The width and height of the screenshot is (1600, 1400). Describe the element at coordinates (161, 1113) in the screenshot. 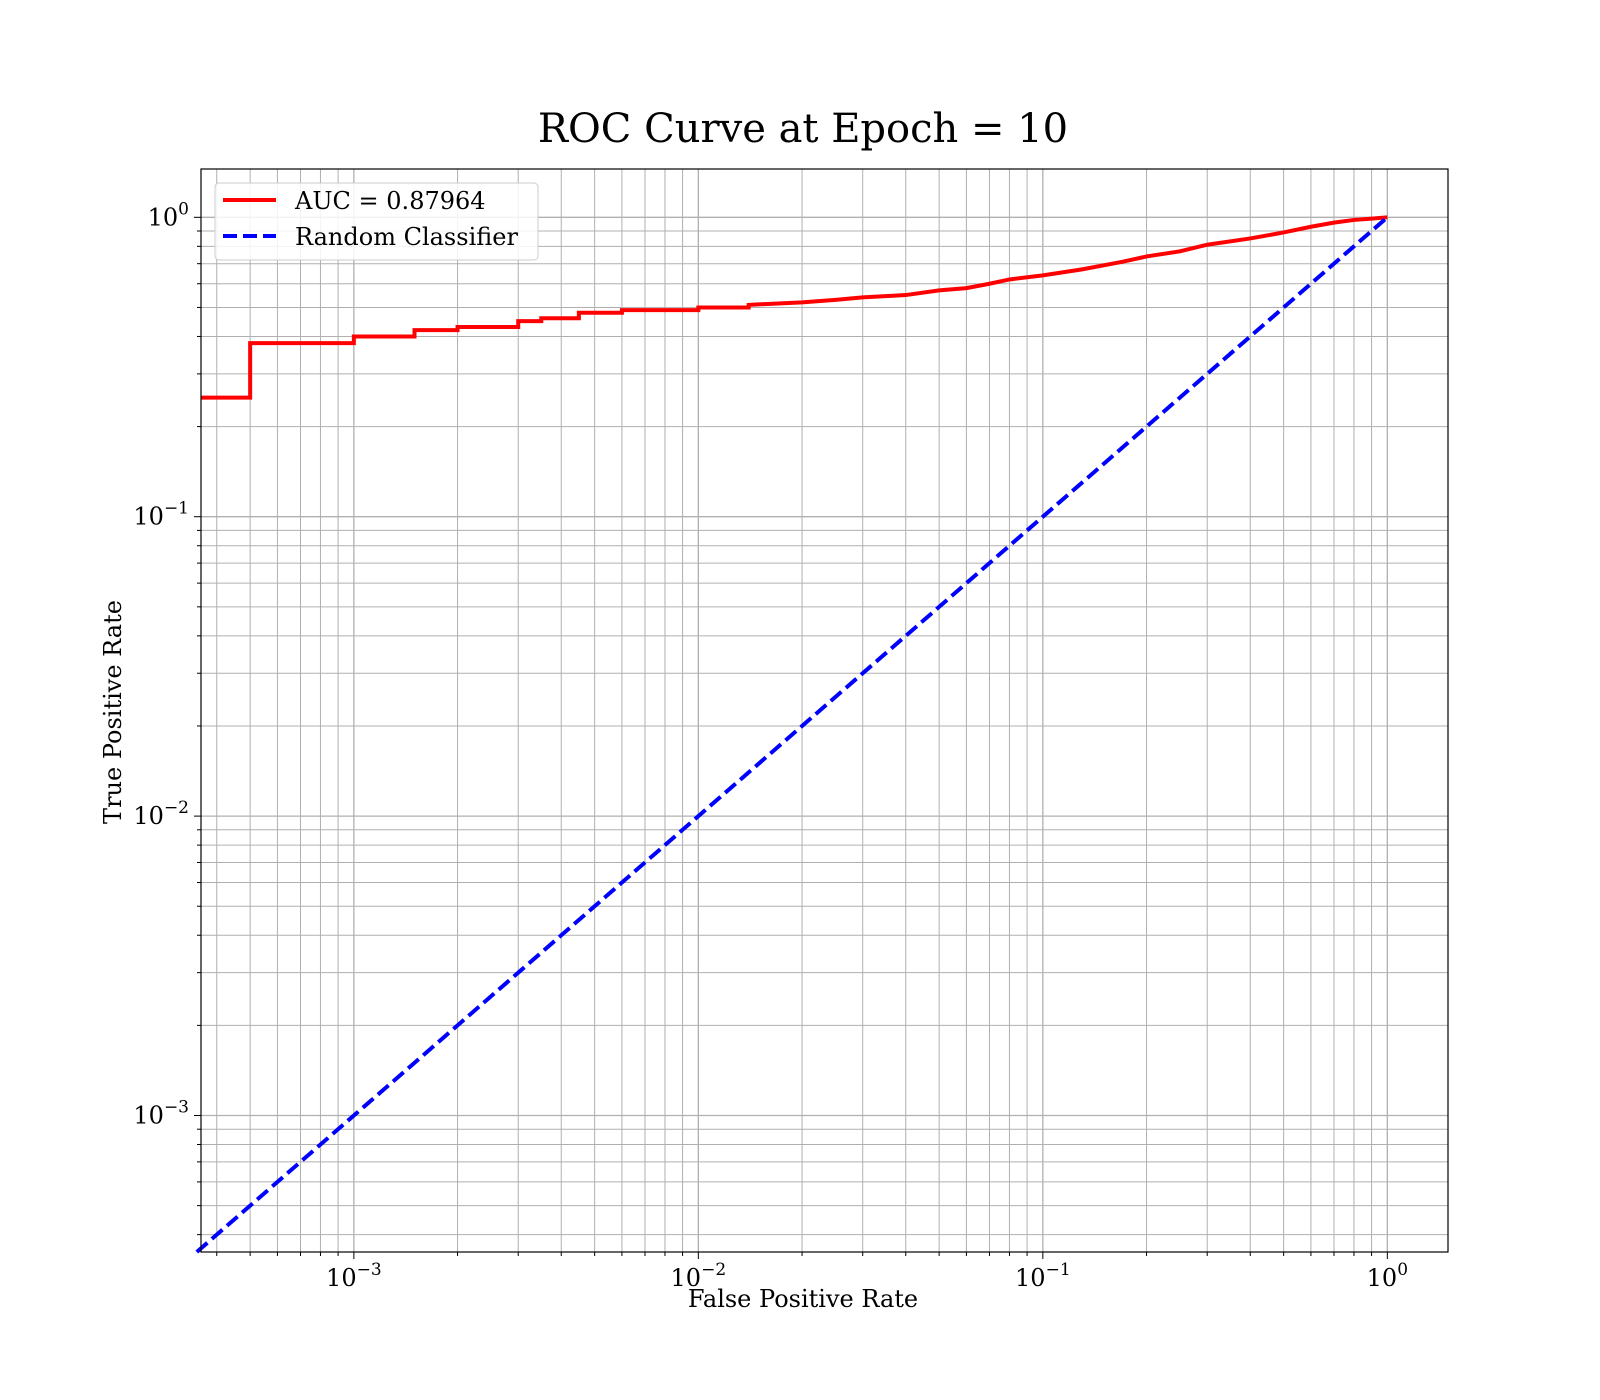

I see `y-tick-label: 10⁻³` at that location.